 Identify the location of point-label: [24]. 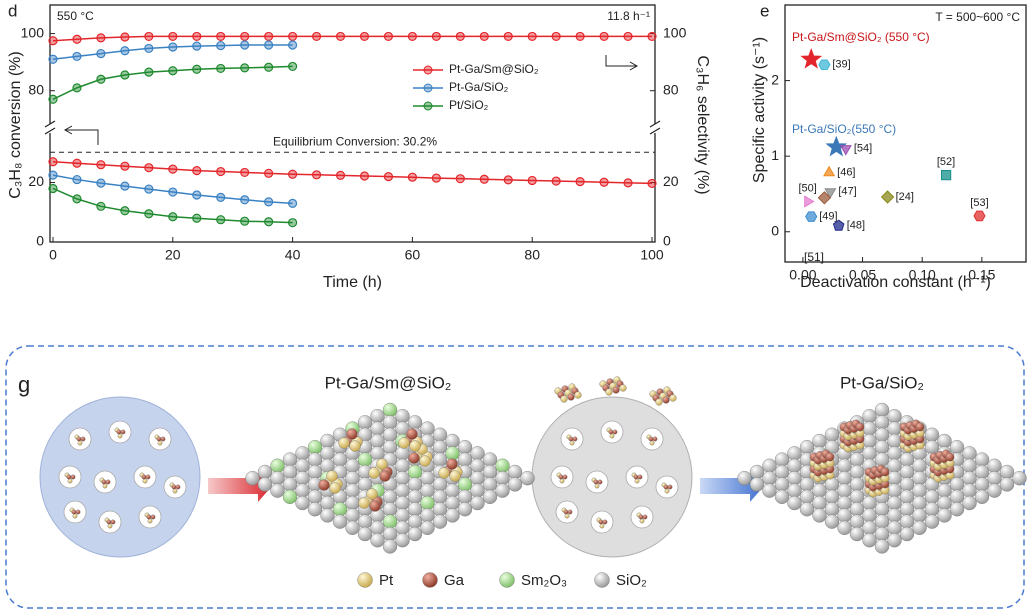
(905, 197).